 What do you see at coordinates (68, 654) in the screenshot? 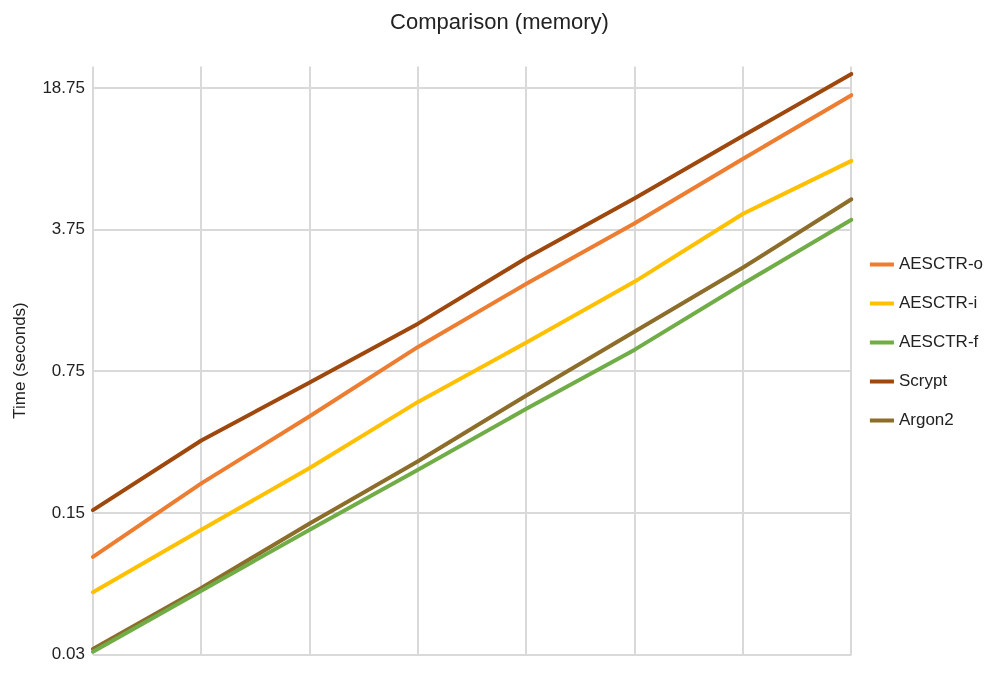
I see `y-tick-label: 0.03` at bounding box center [68, 654].